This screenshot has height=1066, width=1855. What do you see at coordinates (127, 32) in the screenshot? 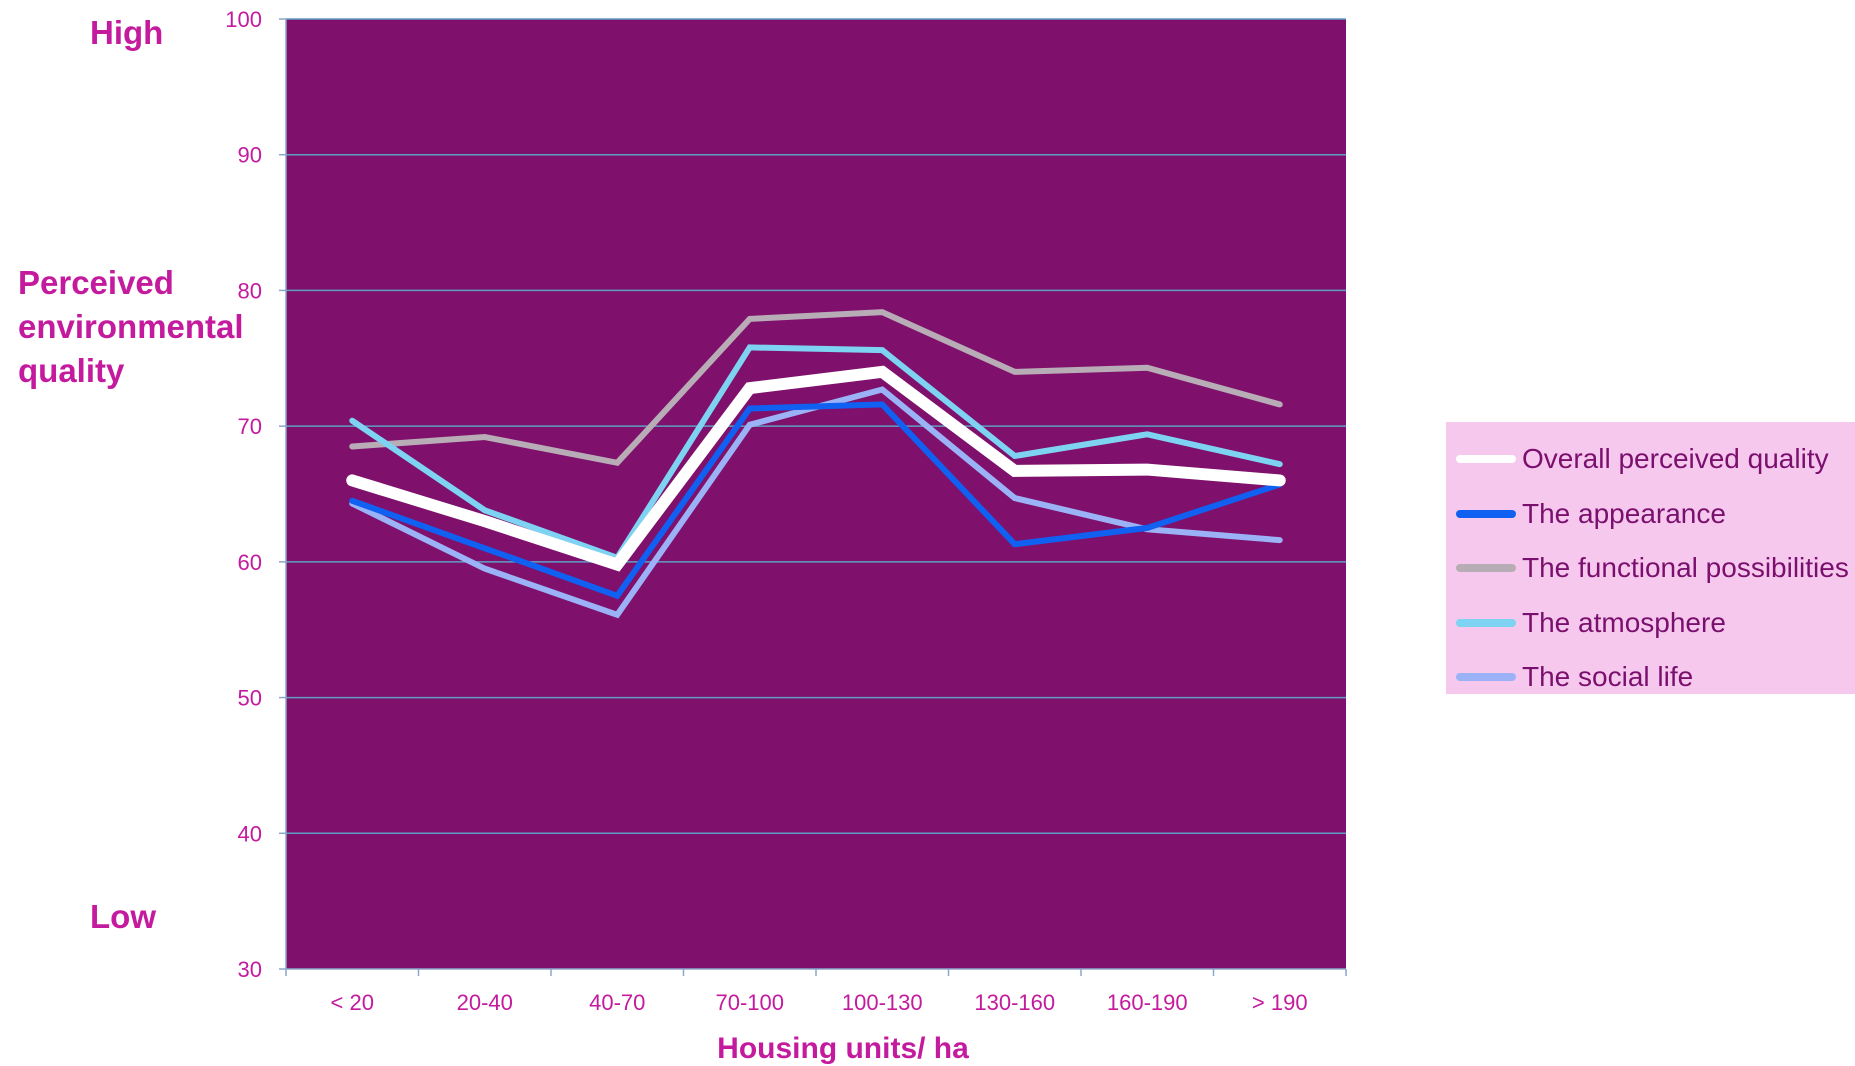
I see `high-label: High` at bounding box center [127, 32].